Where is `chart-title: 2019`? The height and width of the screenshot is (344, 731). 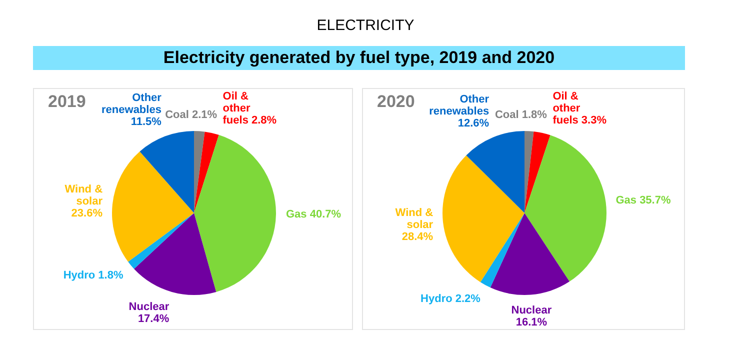 chart-title: 2019 is located at coordinates (67, 102).